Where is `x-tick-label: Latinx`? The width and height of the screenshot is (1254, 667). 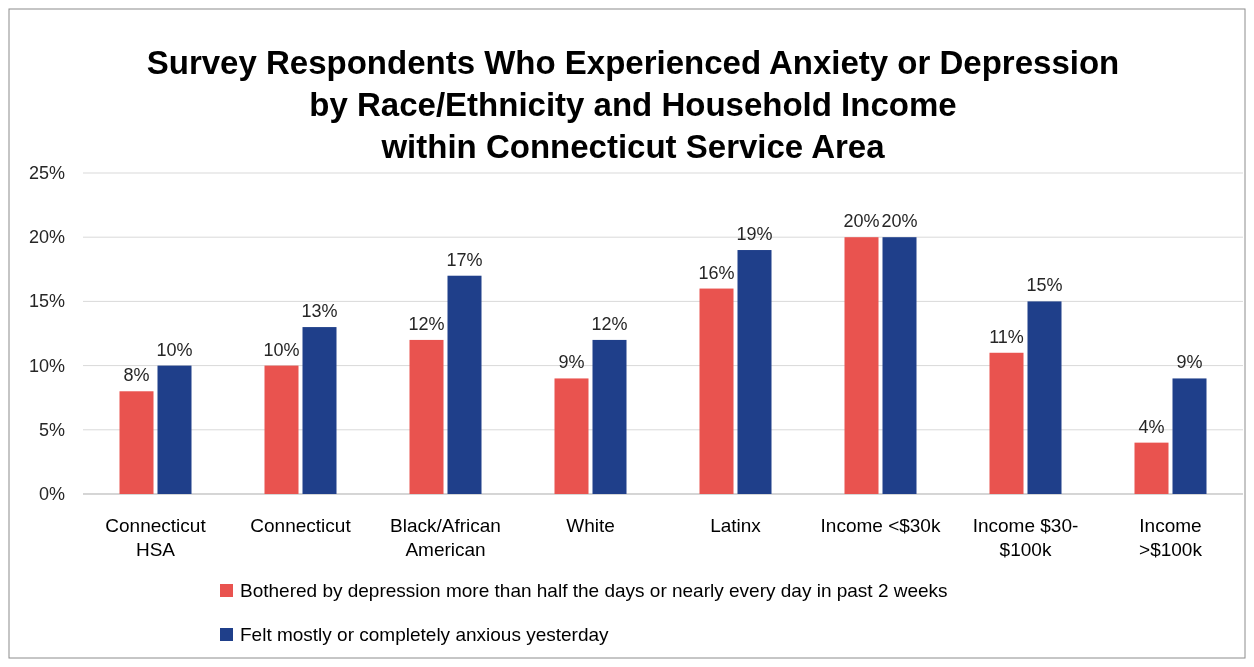 x-tick-label: Latinx is located at coordinates (736, 525).